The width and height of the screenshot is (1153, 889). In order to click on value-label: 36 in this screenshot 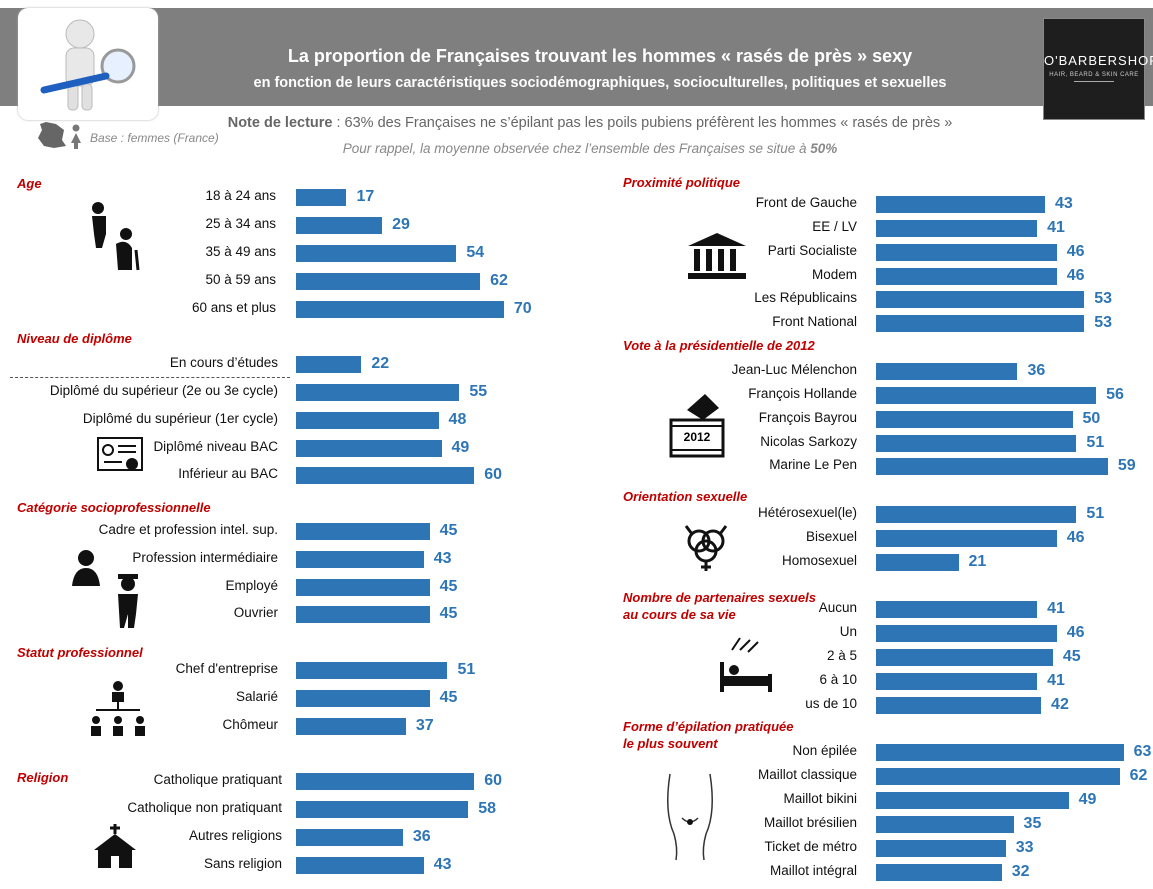, I will do `click(421, 836)`.